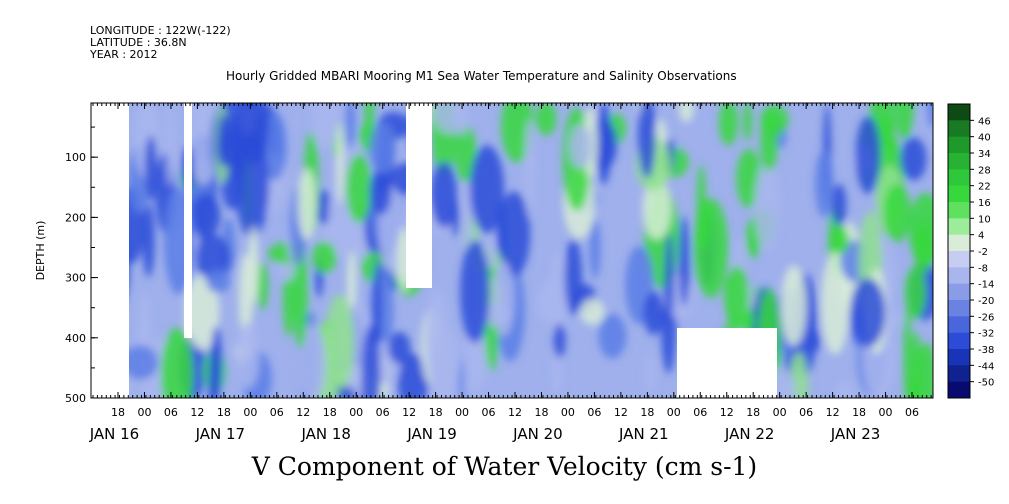 The height and width of the screenshot is (504, 1009). I want to click on y-tick-label: 500, so click(75, 398).